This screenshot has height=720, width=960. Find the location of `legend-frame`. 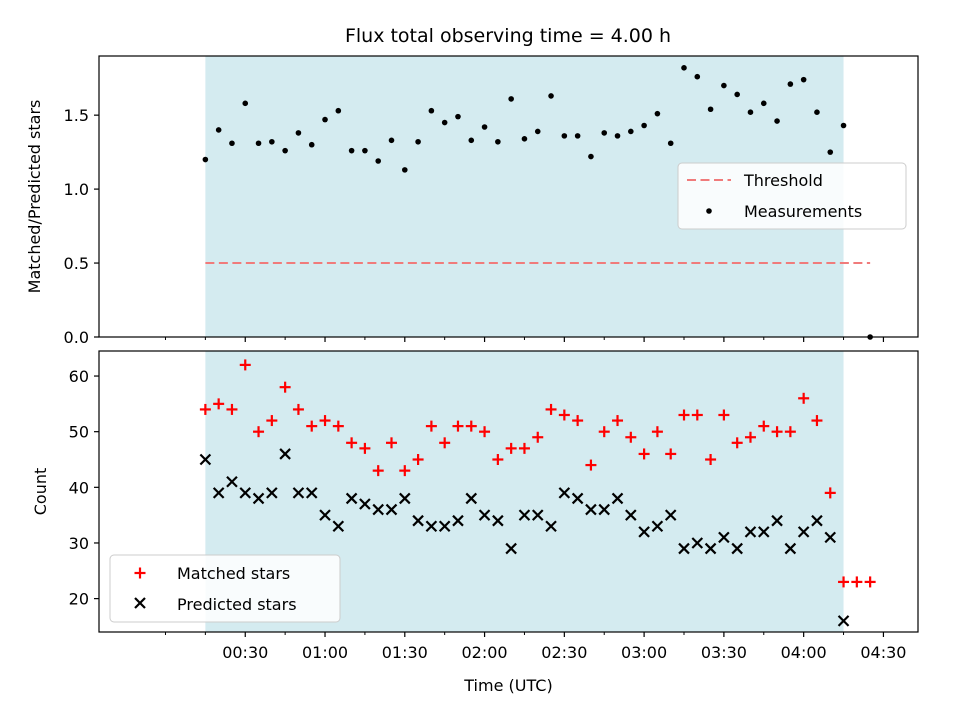

legend-frame is located at coordinates (225, 588).